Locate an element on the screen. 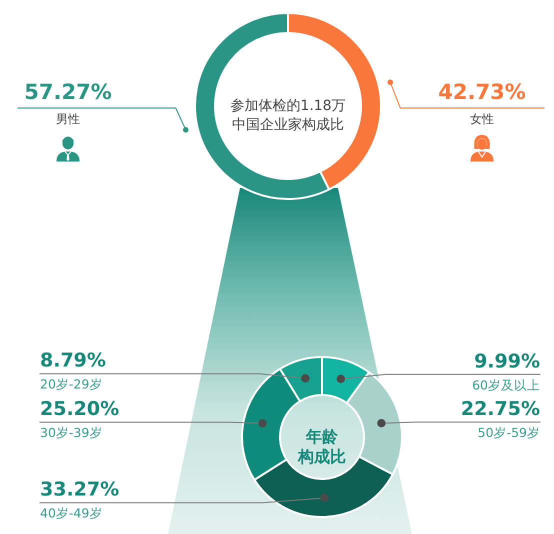  data-label: 9.99% is located at coordinates (507, 361).